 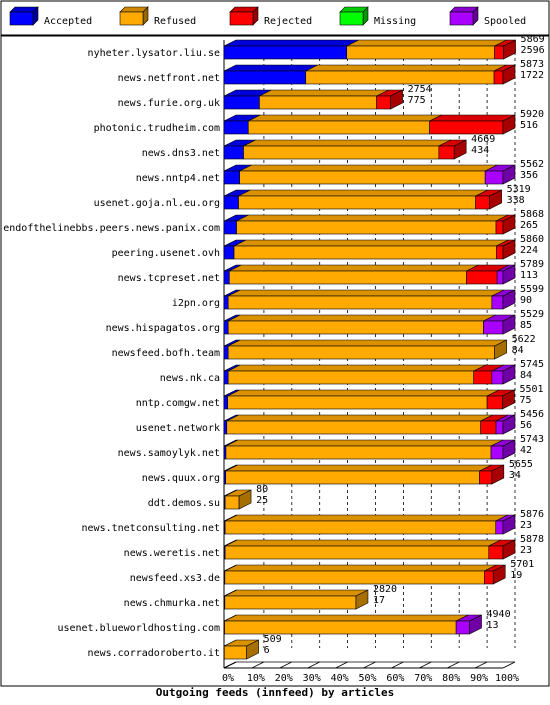 I want to click on category-label: news.nk.ca, so click(x=190, y=378).